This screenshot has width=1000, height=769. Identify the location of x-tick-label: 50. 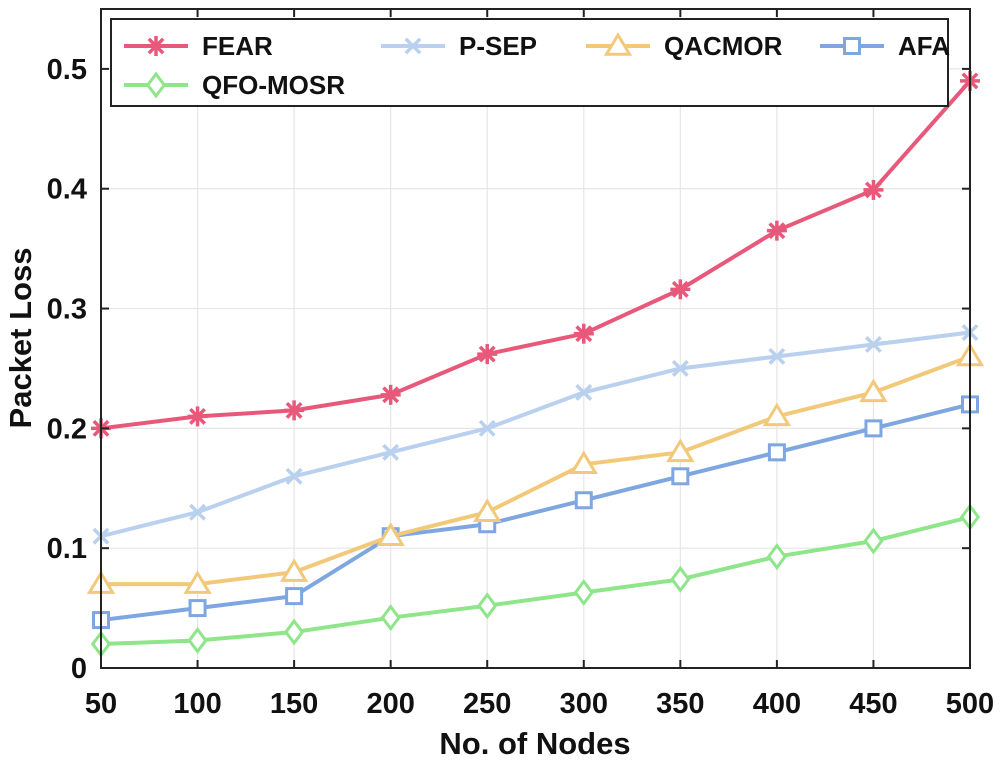
(101, 704).